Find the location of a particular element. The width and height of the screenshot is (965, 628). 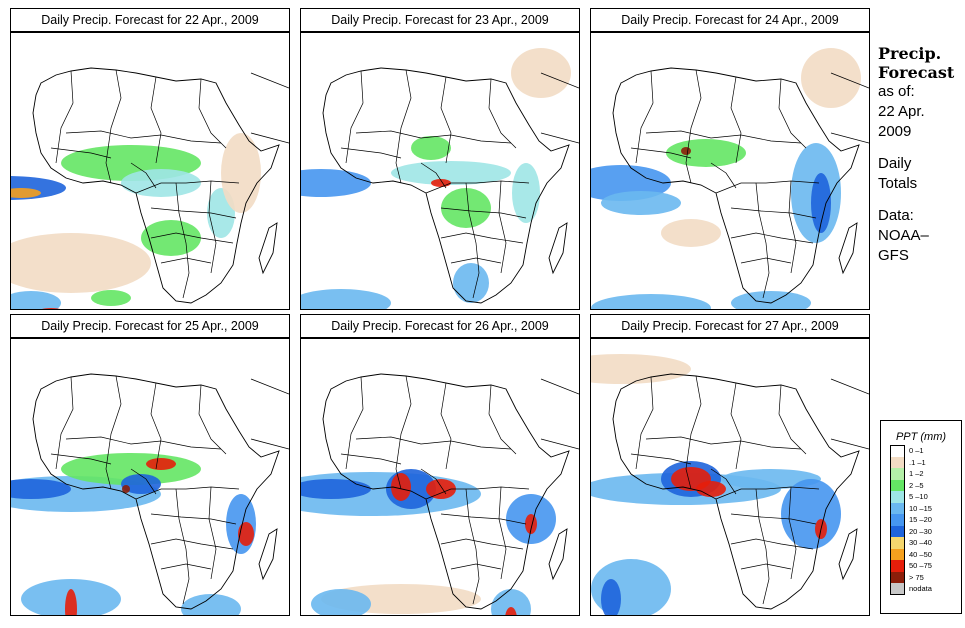

forecast-panel-23-apr: Daily Precip. Forecast for 23 Apr., 2009 is located at coordinates (440, 159).